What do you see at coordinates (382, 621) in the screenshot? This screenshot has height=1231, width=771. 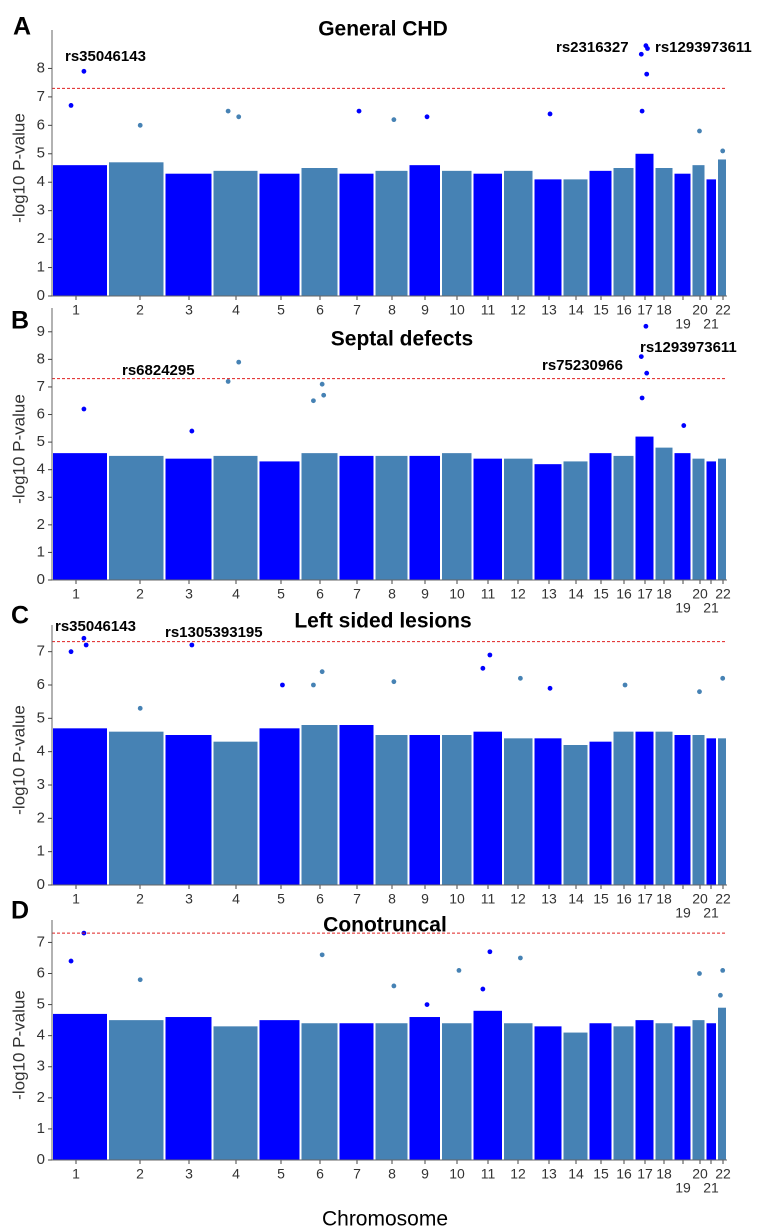 I see `panel-title: Left sided lesions` at bounding box center [382, 621].